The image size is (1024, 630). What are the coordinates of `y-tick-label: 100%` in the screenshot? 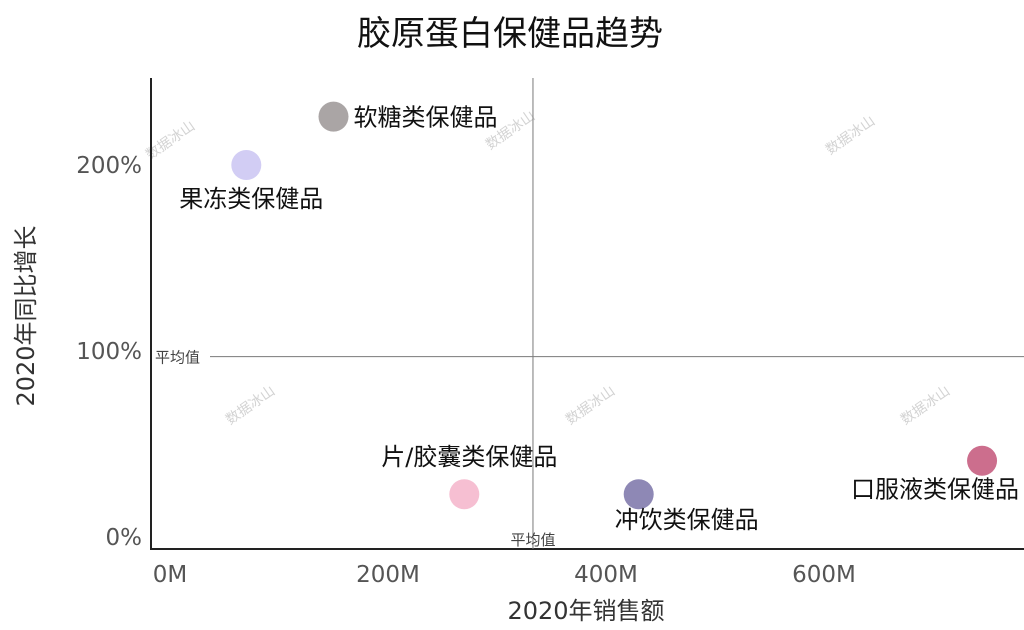 It's located at (109, 352).